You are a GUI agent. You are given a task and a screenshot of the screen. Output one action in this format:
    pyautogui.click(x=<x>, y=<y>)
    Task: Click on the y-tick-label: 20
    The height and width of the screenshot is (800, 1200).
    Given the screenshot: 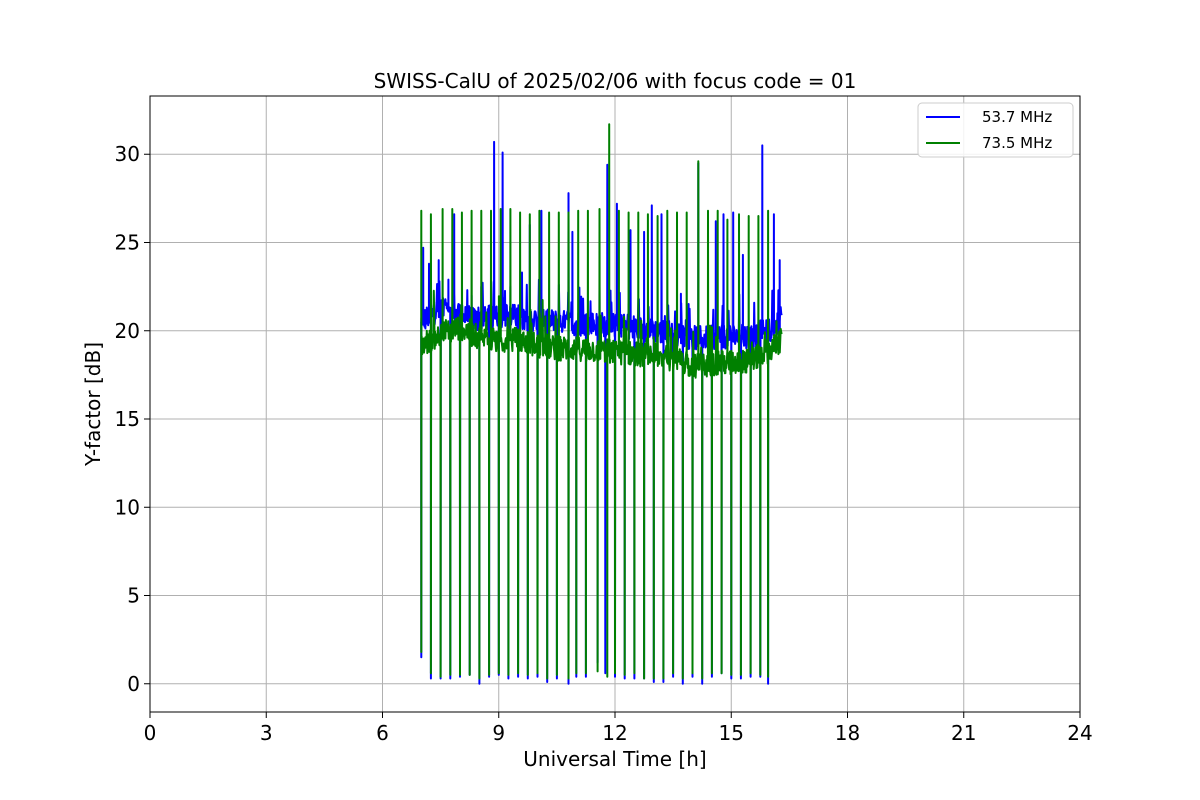 What is the action you would take?
    pyautogui.click(x=127, y=331)
    